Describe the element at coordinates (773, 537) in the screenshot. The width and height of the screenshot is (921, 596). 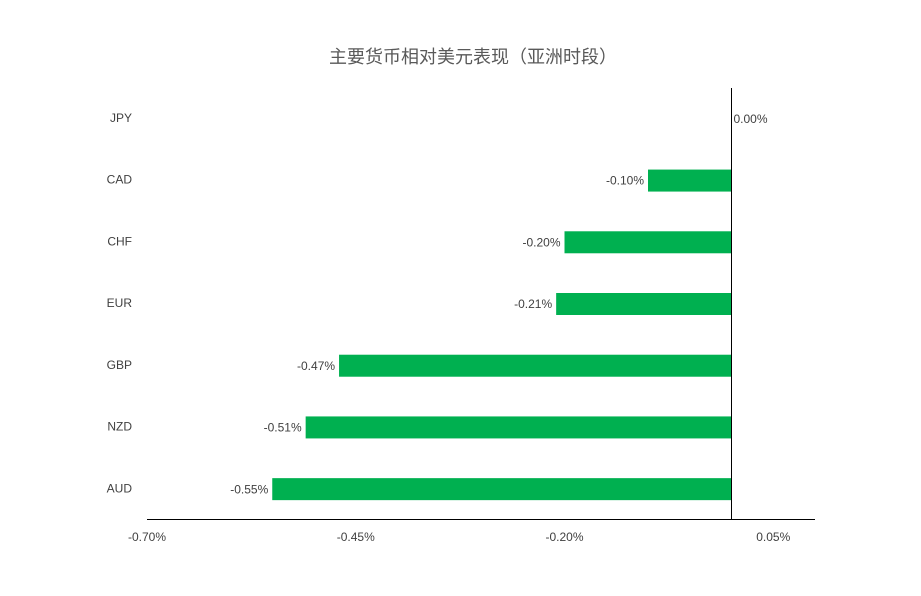
I see `x-tick-label: 0.05%` at that location.